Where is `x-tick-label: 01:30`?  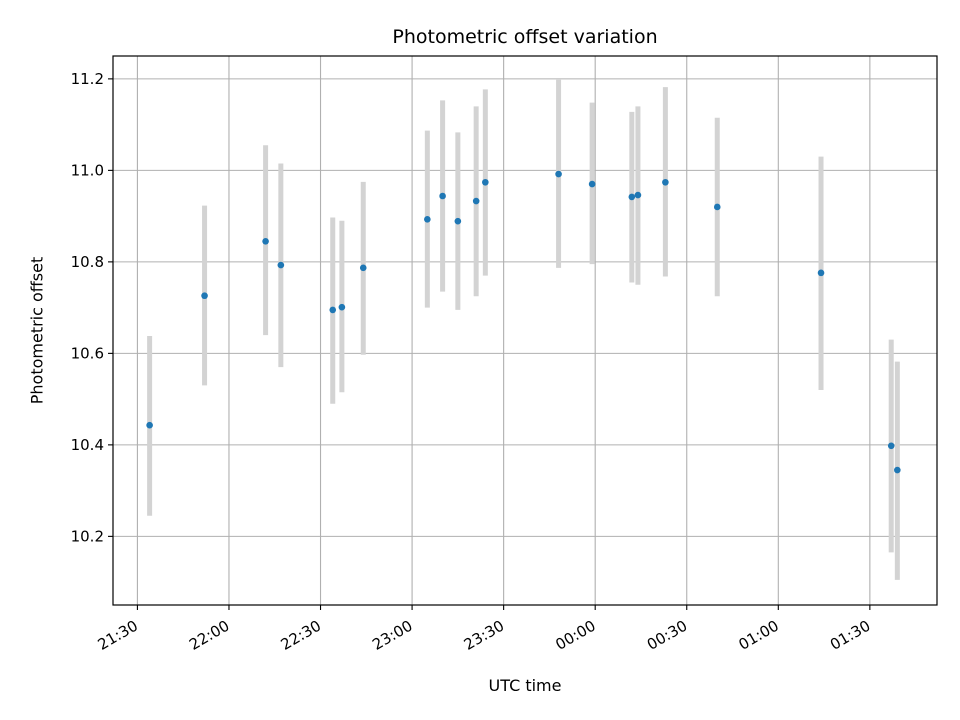
x-tick-label: 01:30 is located at coordinates (850, 635).